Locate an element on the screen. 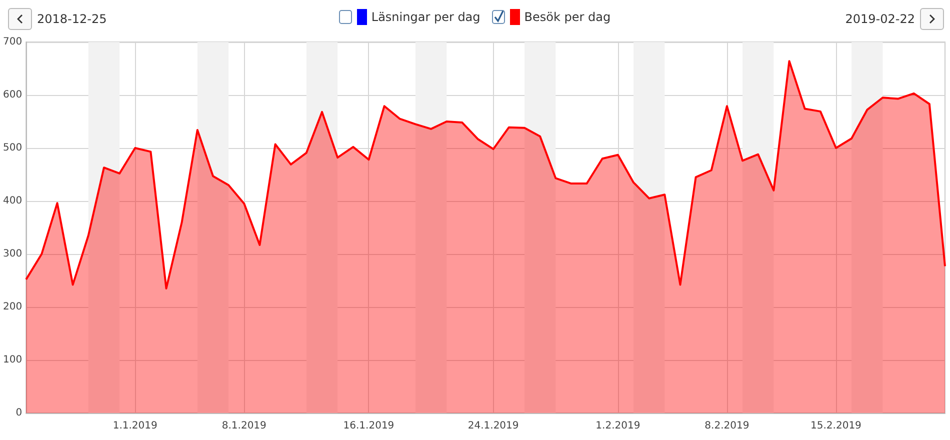 Image resolution: width=950 pixels, height=440 pixels. y-tick-label: 400 is located at coordinates (12, 201).